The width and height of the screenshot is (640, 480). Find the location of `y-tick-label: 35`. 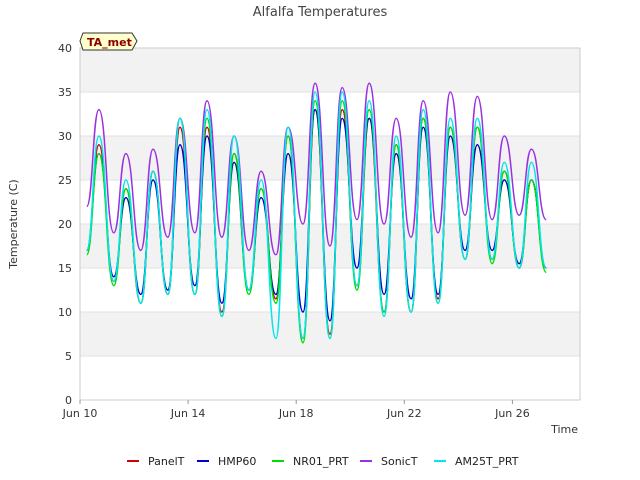

y-tick-label: 35 is located at coordinates (65, 92).